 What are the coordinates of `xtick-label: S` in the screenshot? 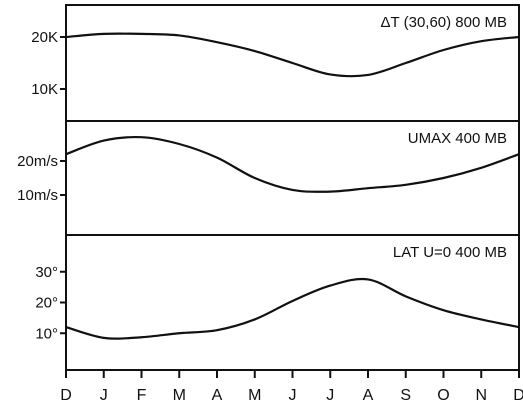 It's located at (405, 395).